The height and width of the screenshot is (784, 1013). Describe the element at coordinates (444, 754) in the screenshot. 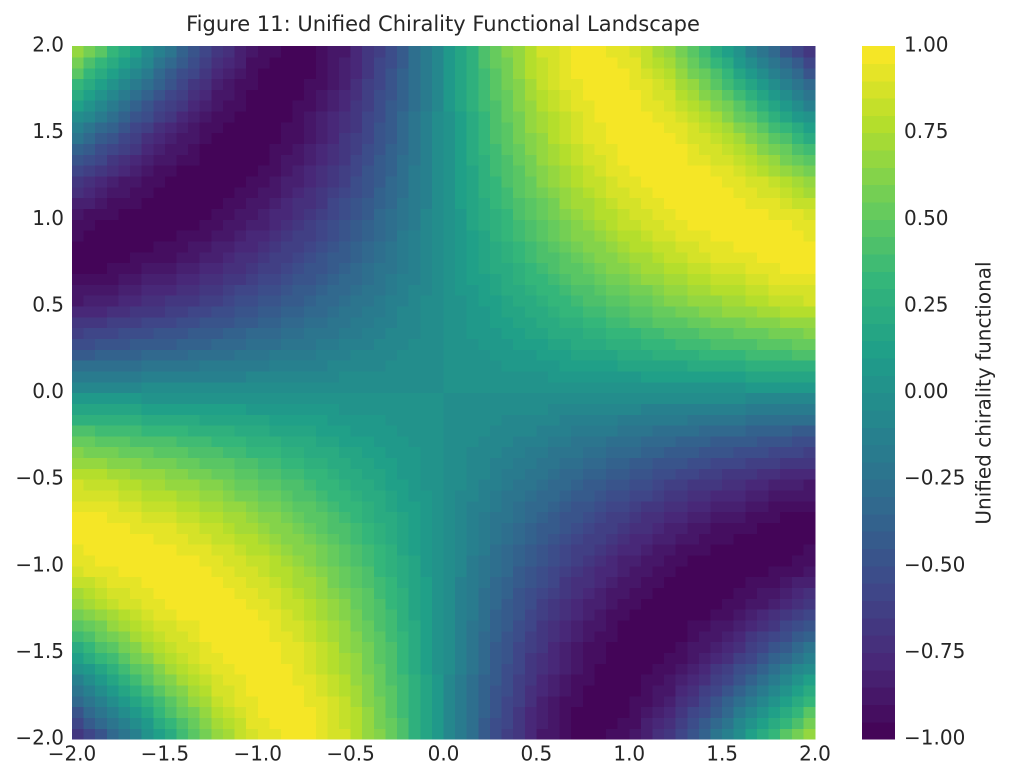

I see `x-tick-label: 0.0` at that location.